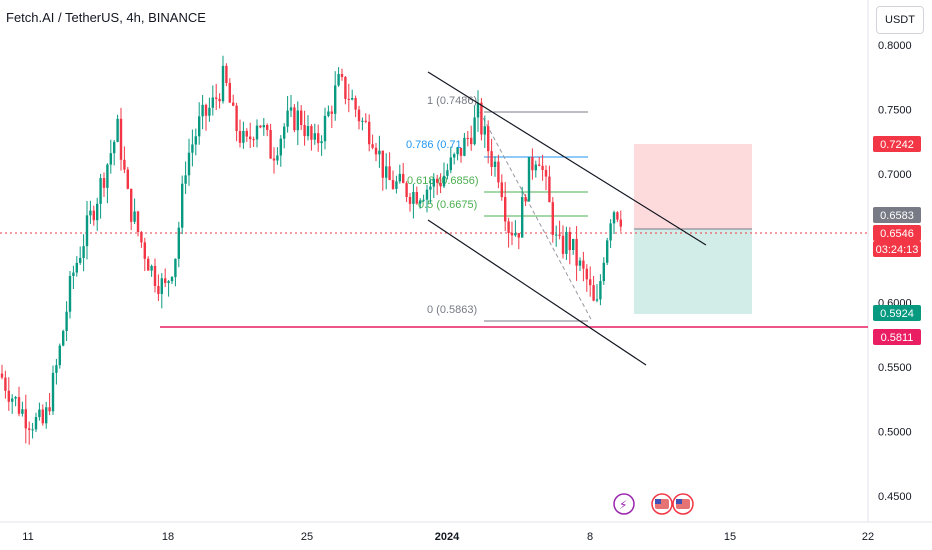 Image resolution: width=932 pixels, height=550 pixels. What do you see at coordinates (693, 271) in the screenshot?
I see `take-profit-zone` at bounding box center [693, 271].